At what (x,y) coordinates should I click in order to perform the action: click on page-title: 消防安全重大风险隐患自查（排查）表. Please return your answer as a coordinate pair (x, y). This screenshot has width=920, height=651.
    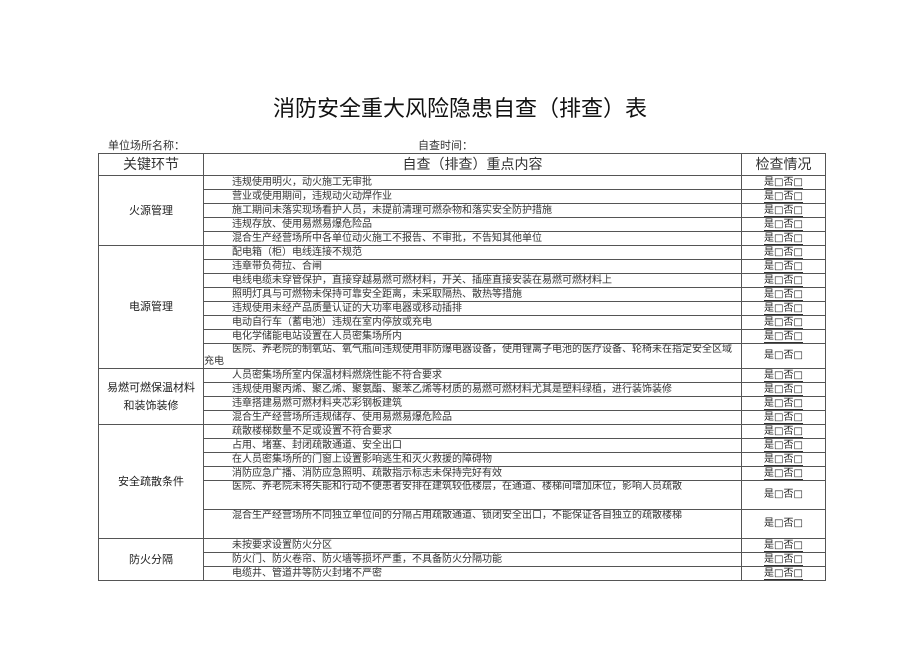
    Looking at the image, I should click on (459, 109).